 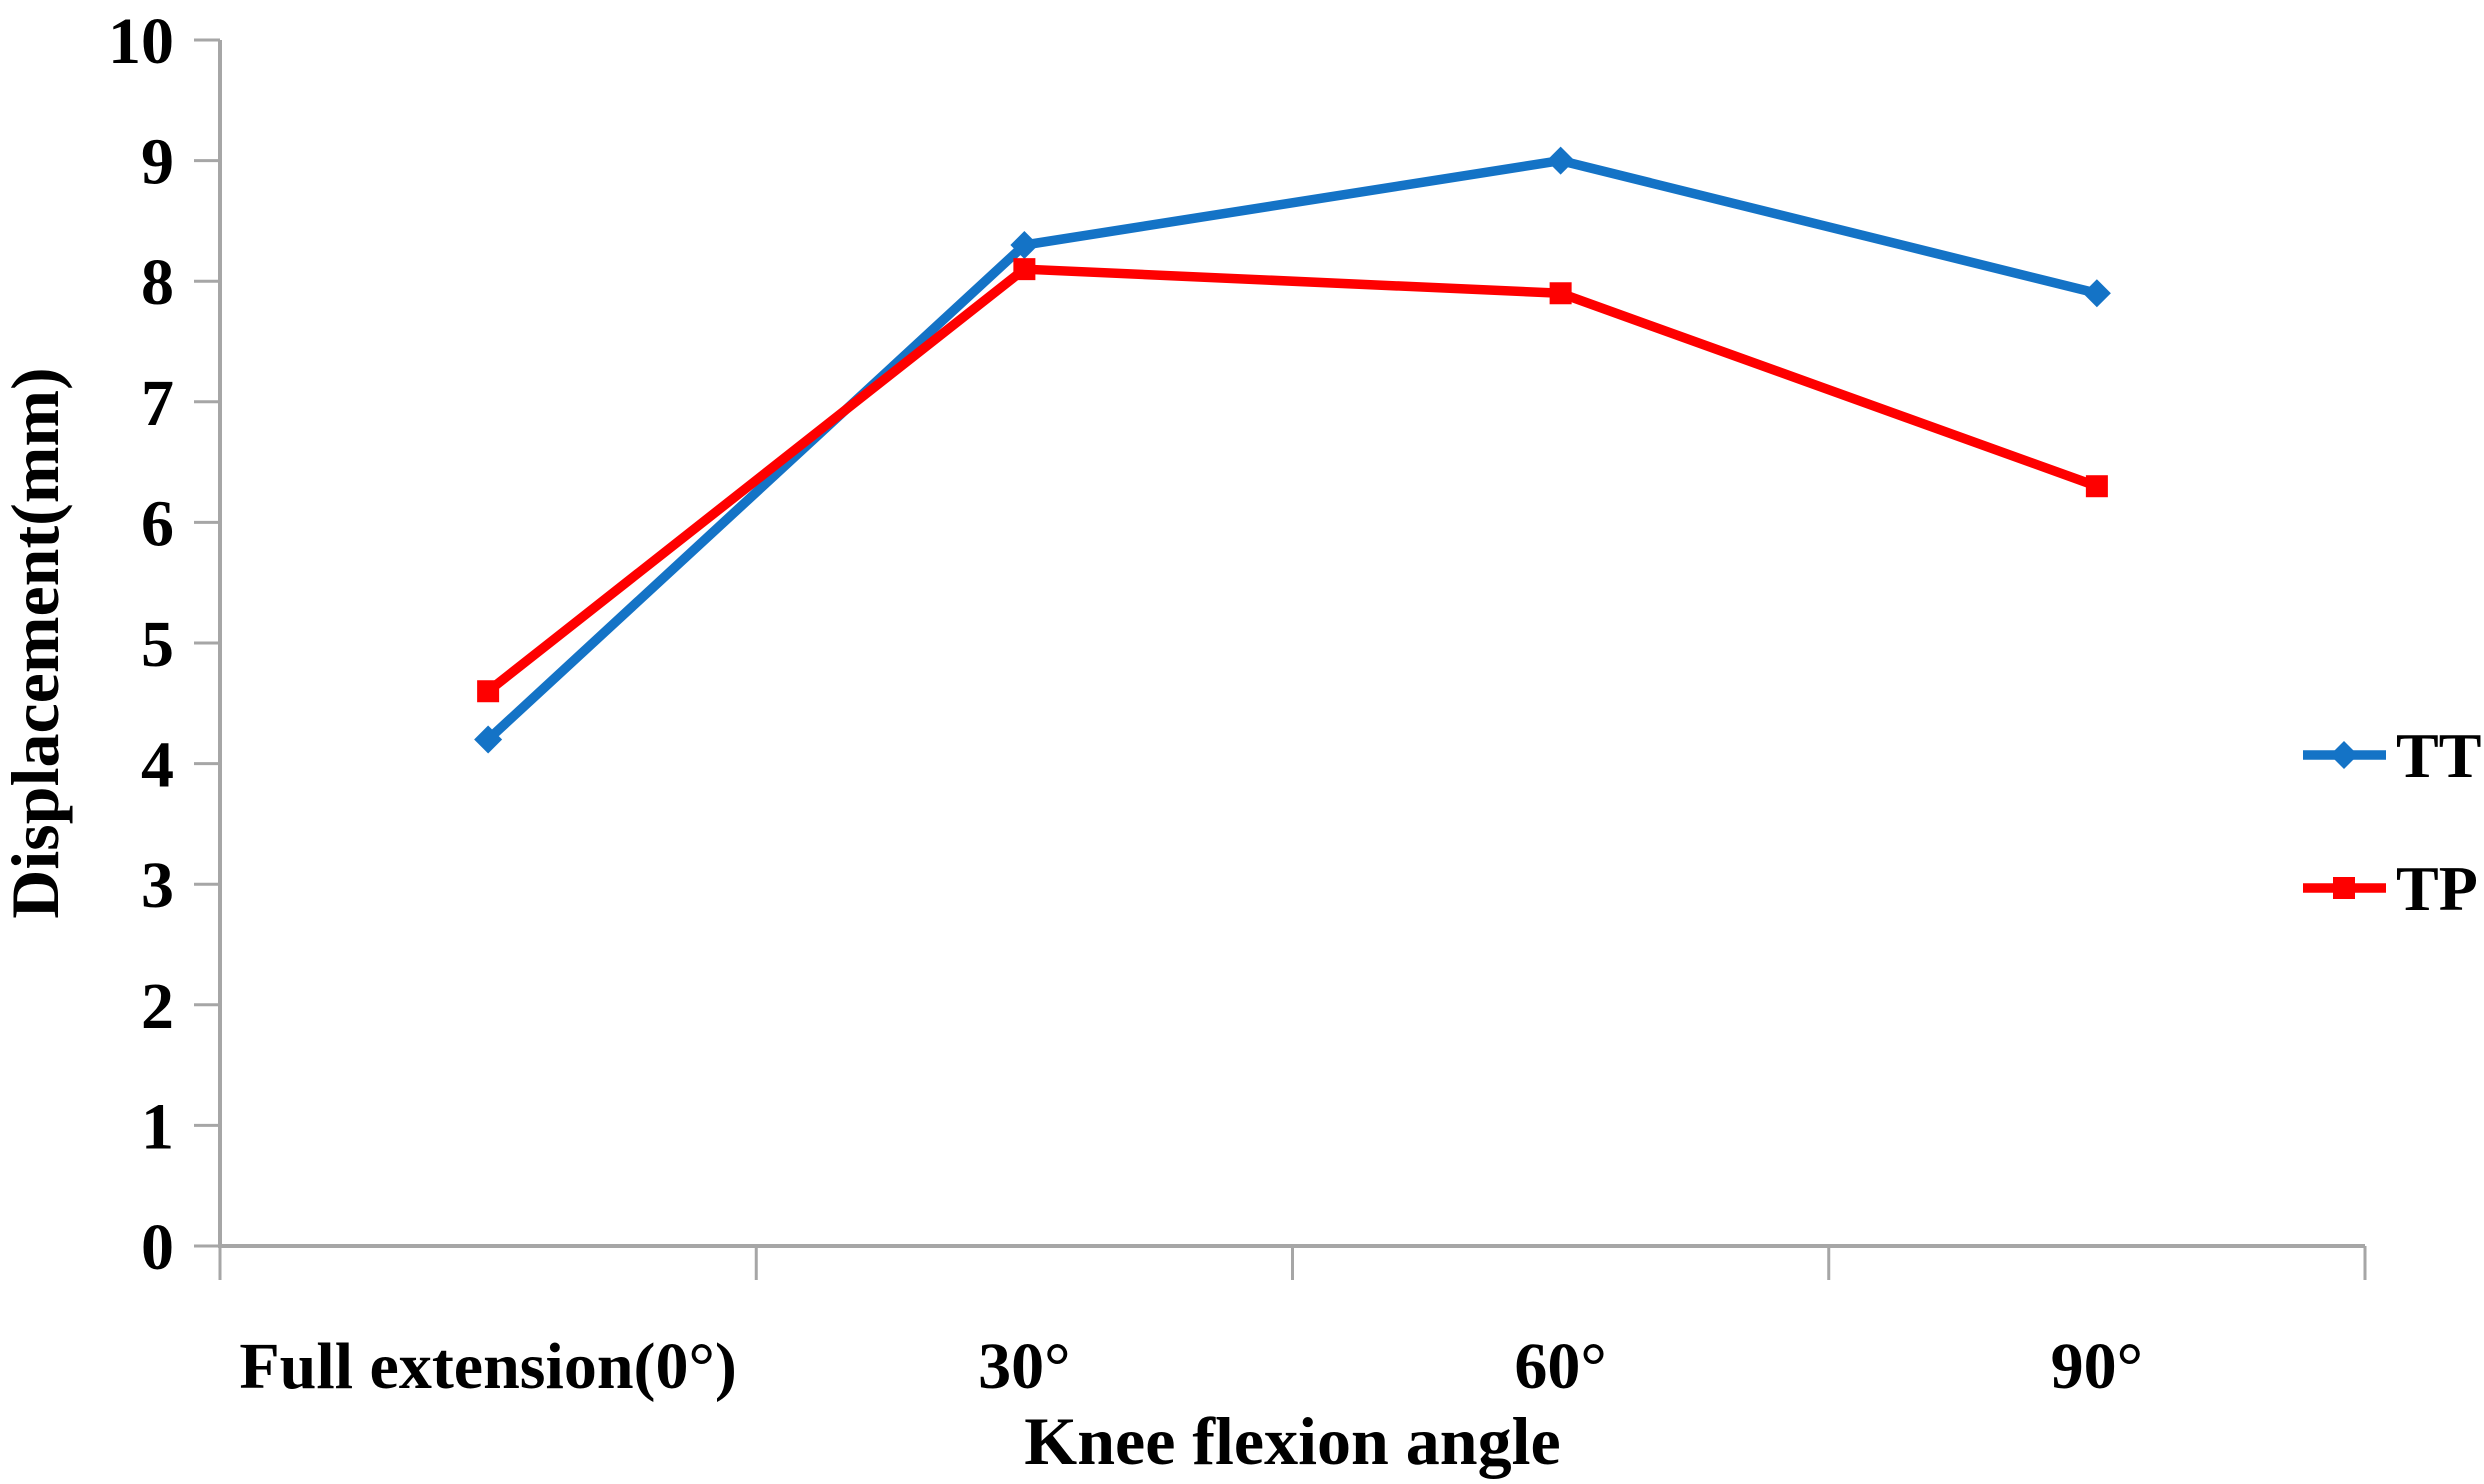 I want to click on y-tick-label: 7, so click(x=157, y=403).